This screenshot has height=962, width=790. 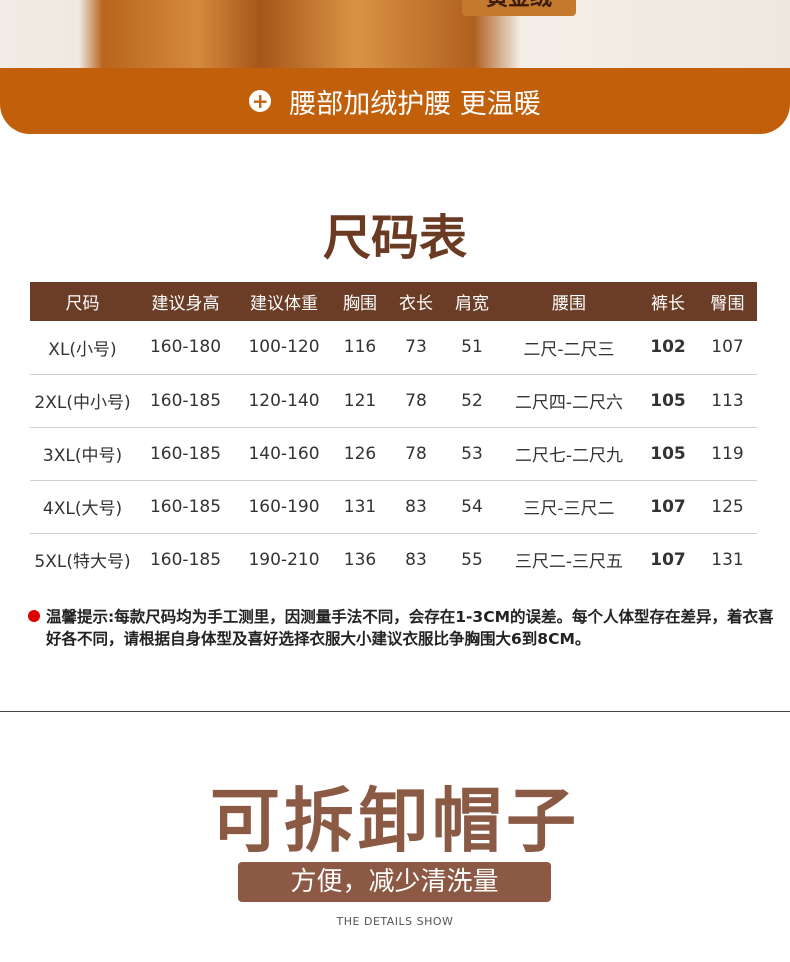 I want to click on table-cell: 126, so click(x=360, y=454).